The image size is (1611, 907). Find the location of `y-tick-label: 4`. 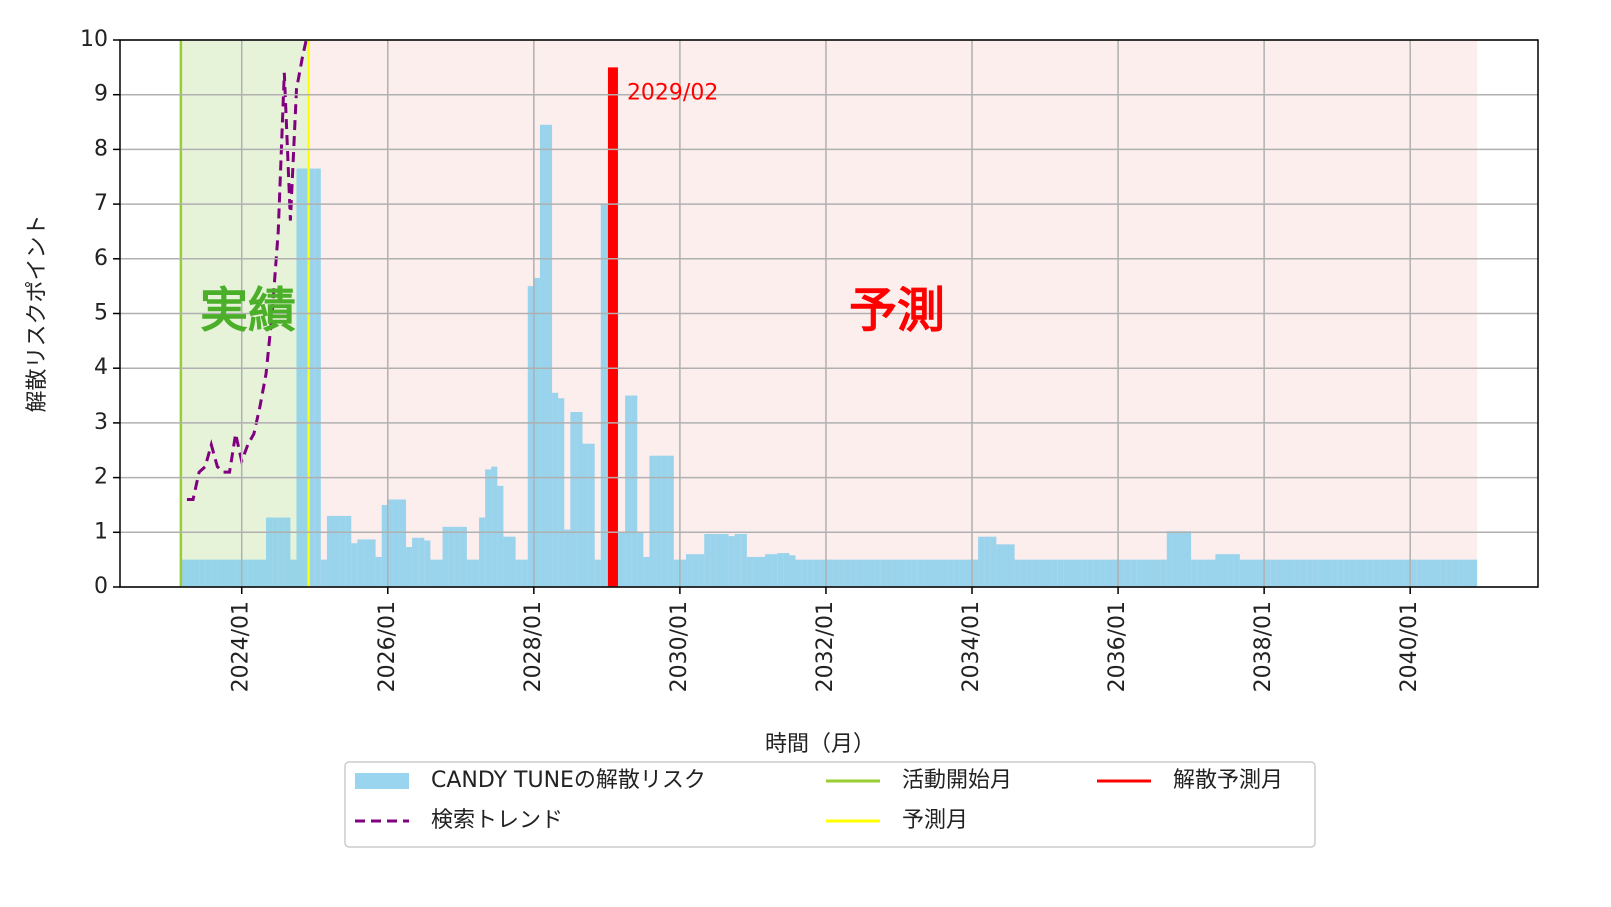

y-tick-label: 4 is located at coordinates (101, 367).